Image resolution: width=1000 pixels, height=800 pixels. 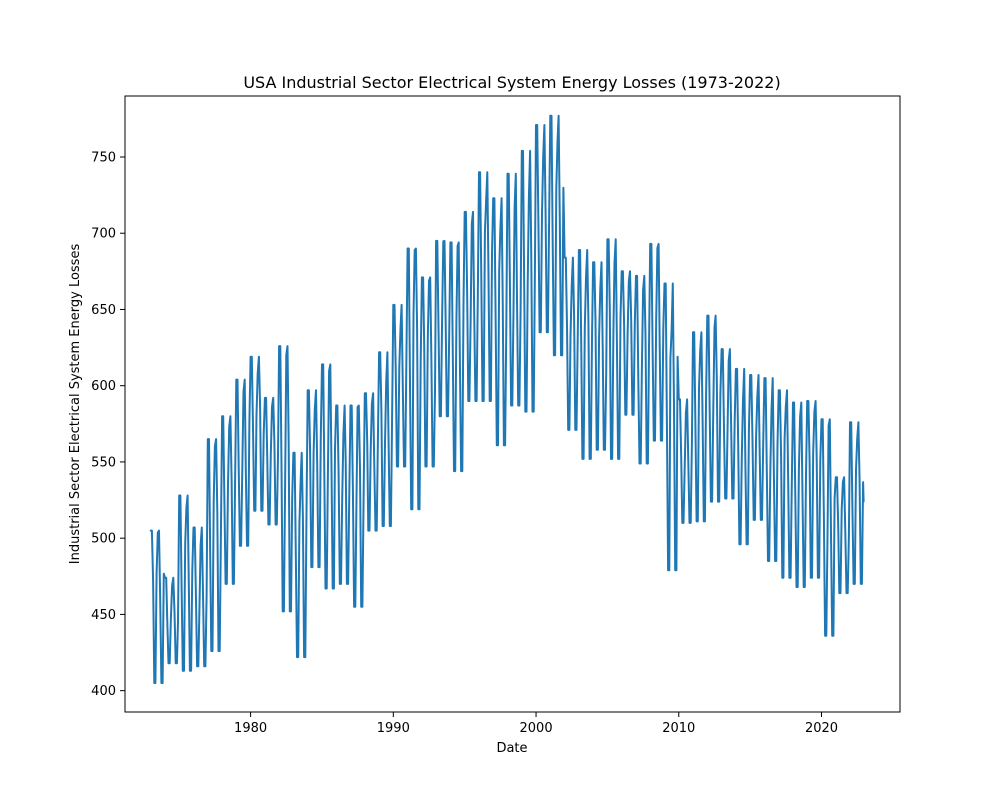 What do you see at coordinates (511, 748) in the screenshot?
I see `x-axis-label: Date` at bounding box center [511, 748].